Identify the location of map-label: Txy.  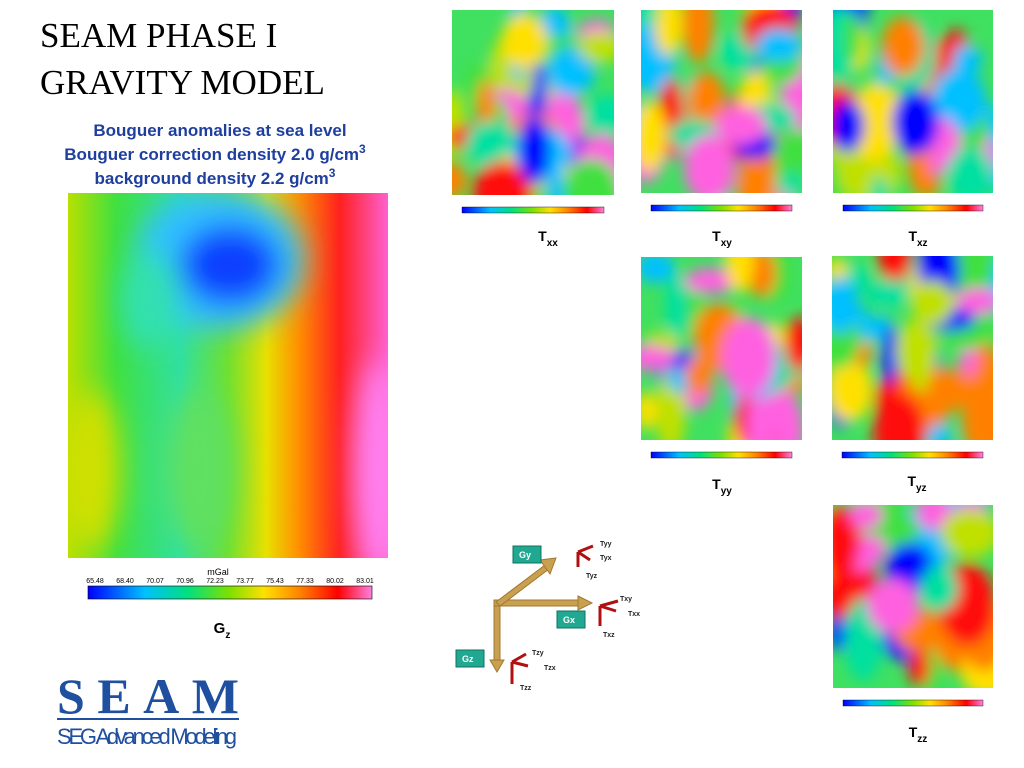
(722, 238).